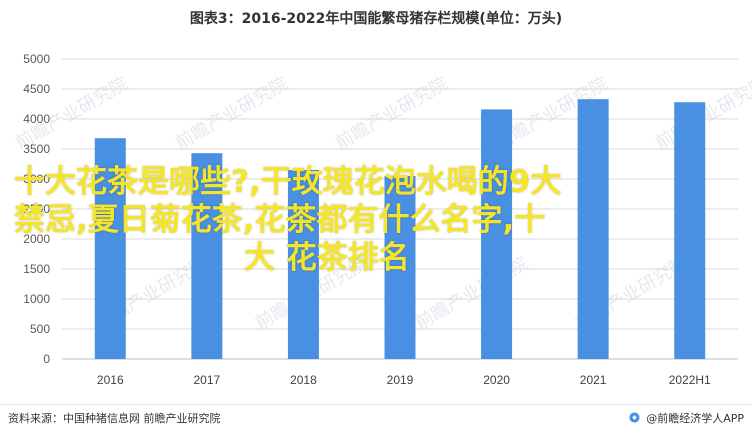 This screenshot has width=752, height=438. Describe the element at coordinates (110, 380) in the screenshot. I see `x-tick-label: 2016` at that location.